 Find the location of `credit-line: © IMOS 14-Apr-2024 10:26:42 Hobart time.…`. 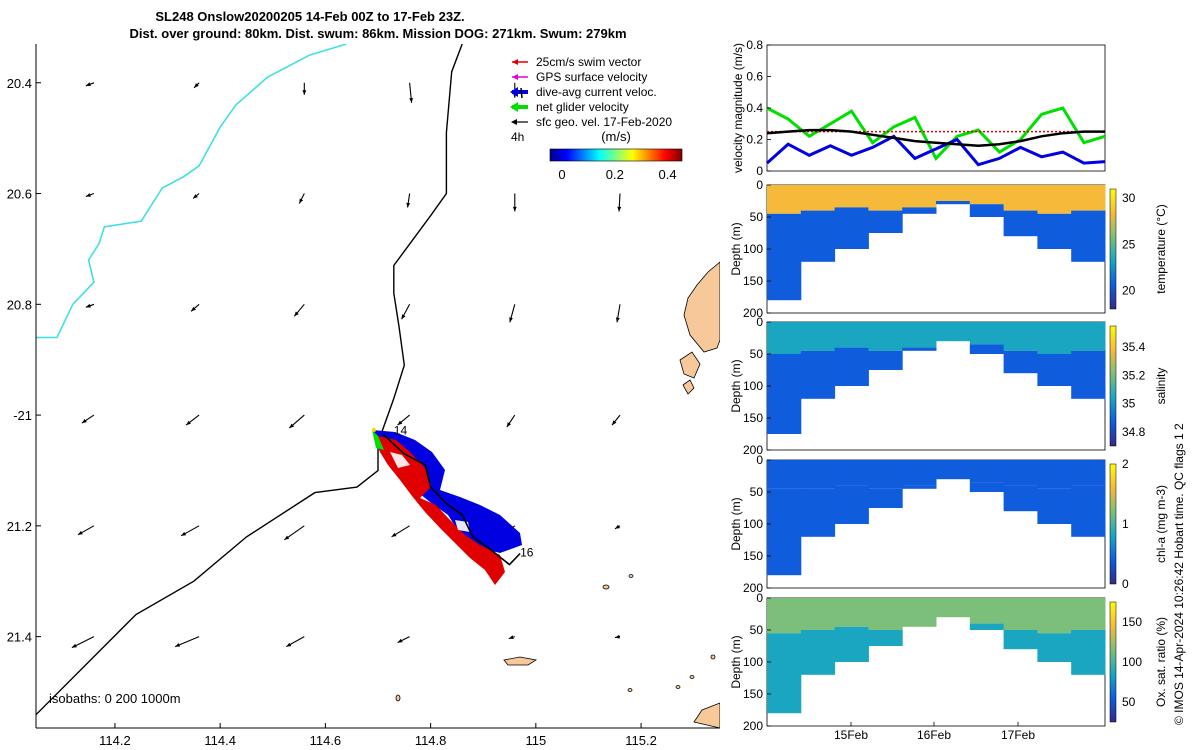

credit-line: © IMOS 14-Apr-2024 10:26:42 Hobart time.… is located at coordinates (1179, 574).